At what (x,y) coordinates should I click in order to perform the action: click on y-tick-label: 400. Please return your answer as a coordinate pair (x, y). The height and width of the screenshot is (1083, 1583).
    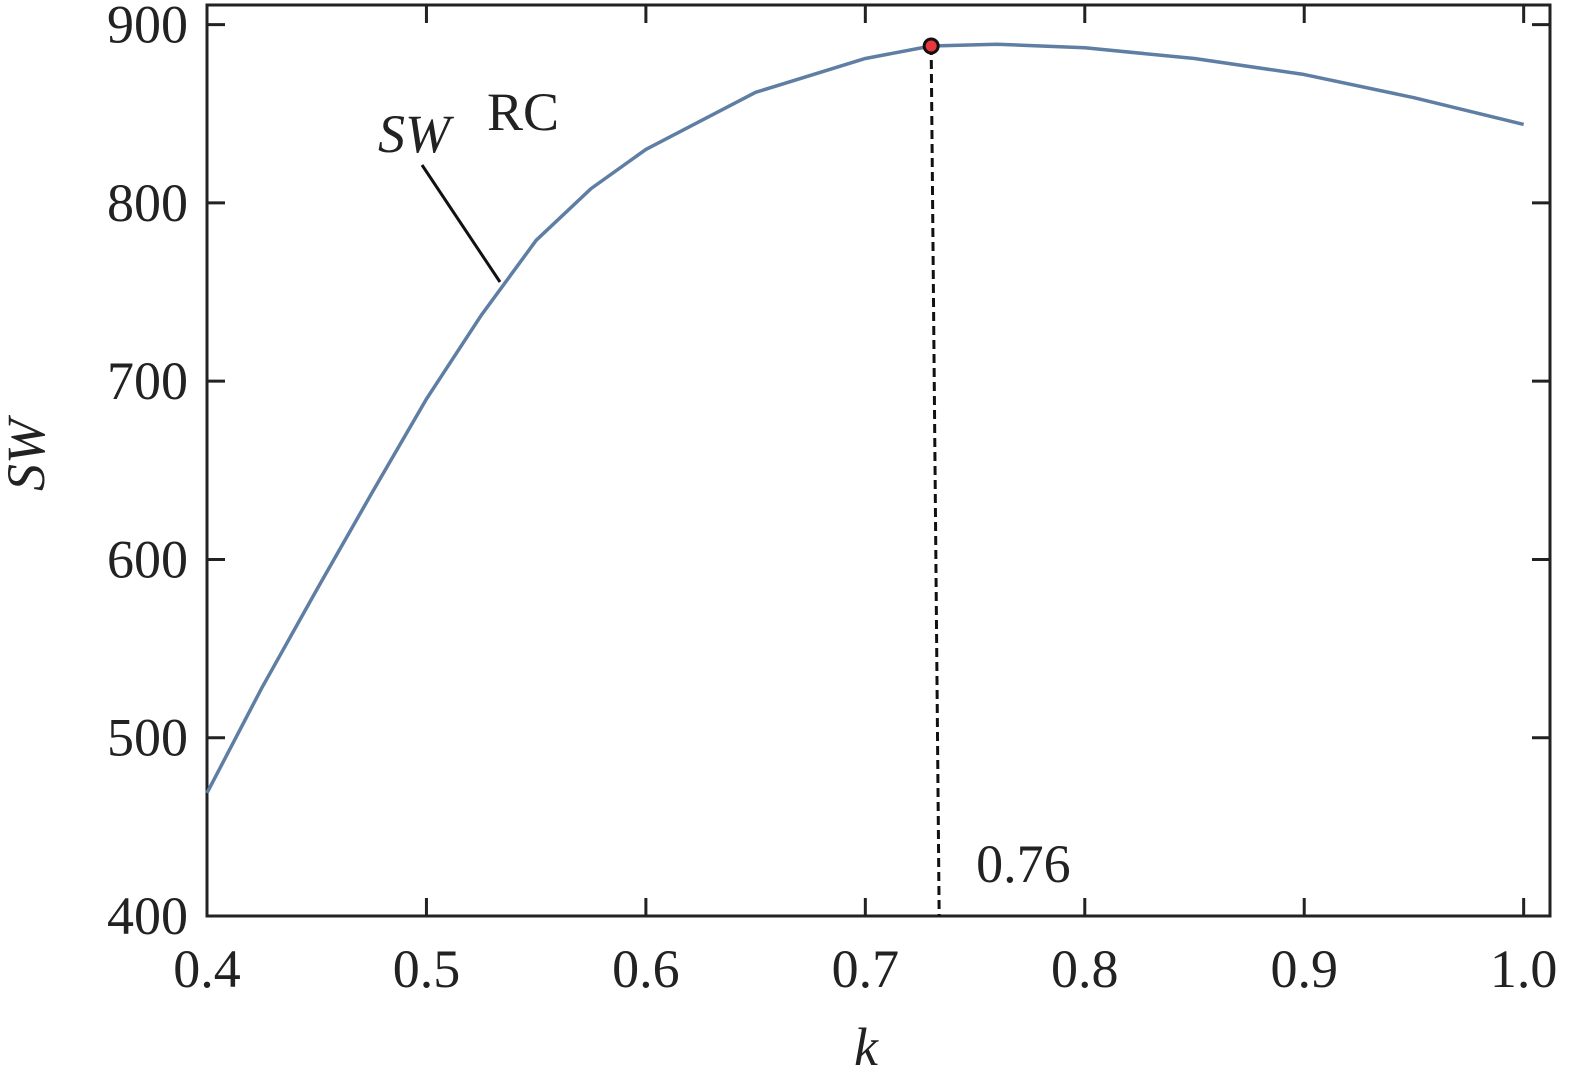
    Looking at the image, I should click on (147, 916).